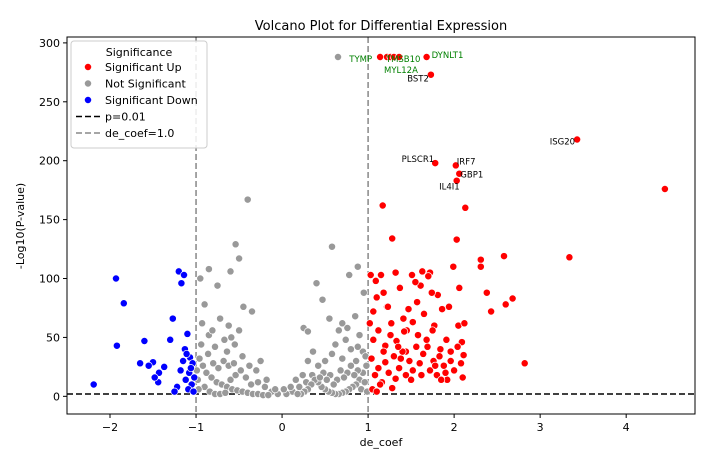  I want to click on annotation-plscr1: PLSCR1, so click(418, 160).